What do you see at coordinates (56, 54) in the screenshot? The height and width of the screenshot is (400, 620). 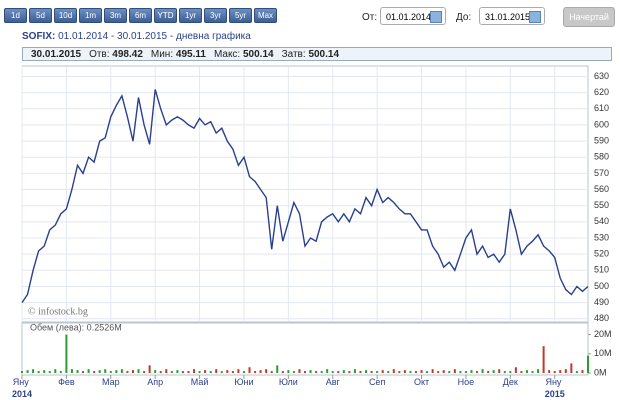 I see `quote-date: 30.01.2015` at bounding box center [56, 54].